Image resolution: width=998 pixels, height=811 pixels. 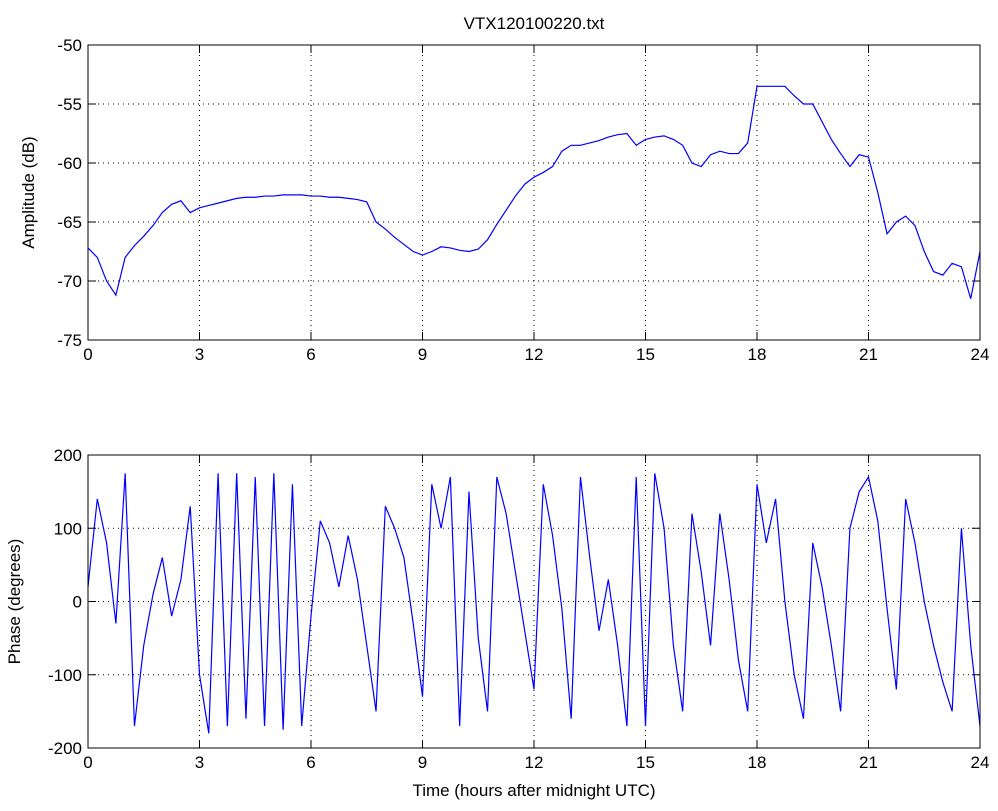 What do you see at coordinates (65, 748) in the screenshot?
I see `y-tick-label: -200` at bounding box center [65, 748].